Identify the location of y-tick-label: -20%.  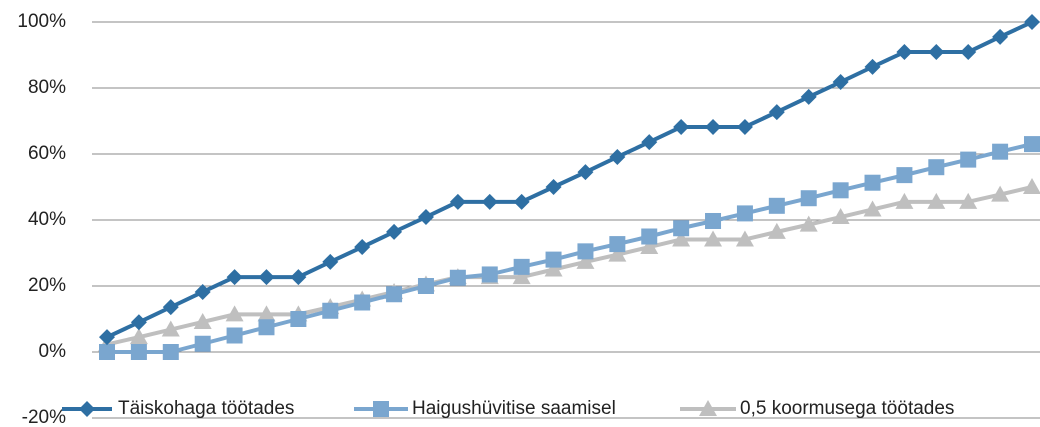
(44, 417).